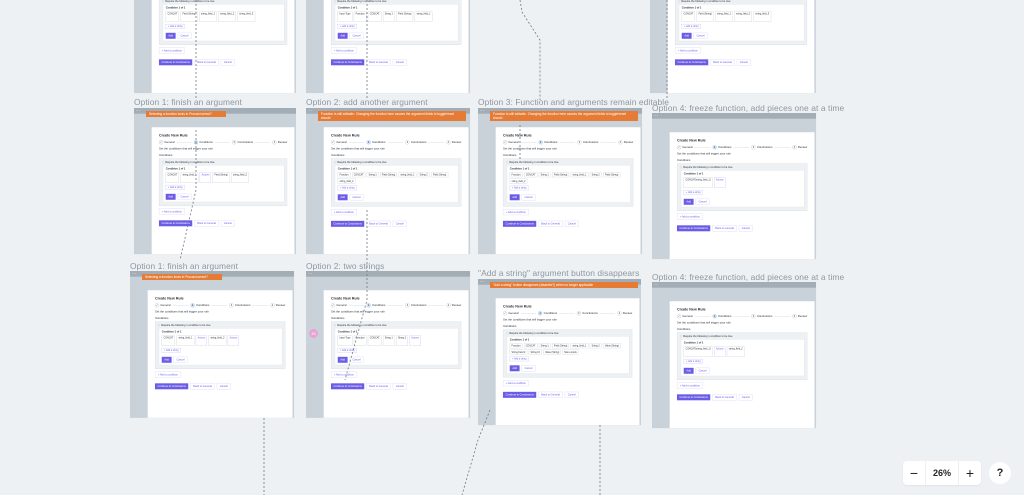 This screenshot has width=1024, height=495. What do you see at coordinates (518, 352) in the screenshot?
I see `field-chip: String Field 2` at bounding box center [518, 352].